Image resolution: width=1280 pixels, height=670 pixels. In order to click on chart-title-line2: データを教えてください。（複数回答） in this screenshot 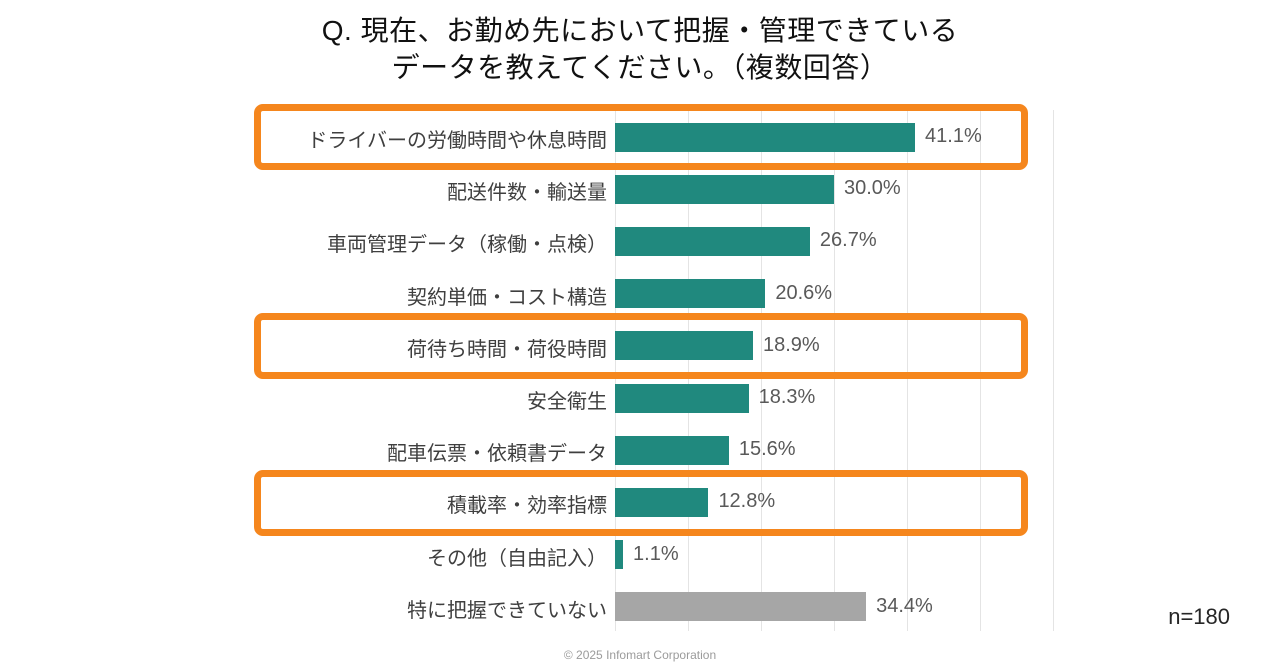, I will do `click(640, 67)`.